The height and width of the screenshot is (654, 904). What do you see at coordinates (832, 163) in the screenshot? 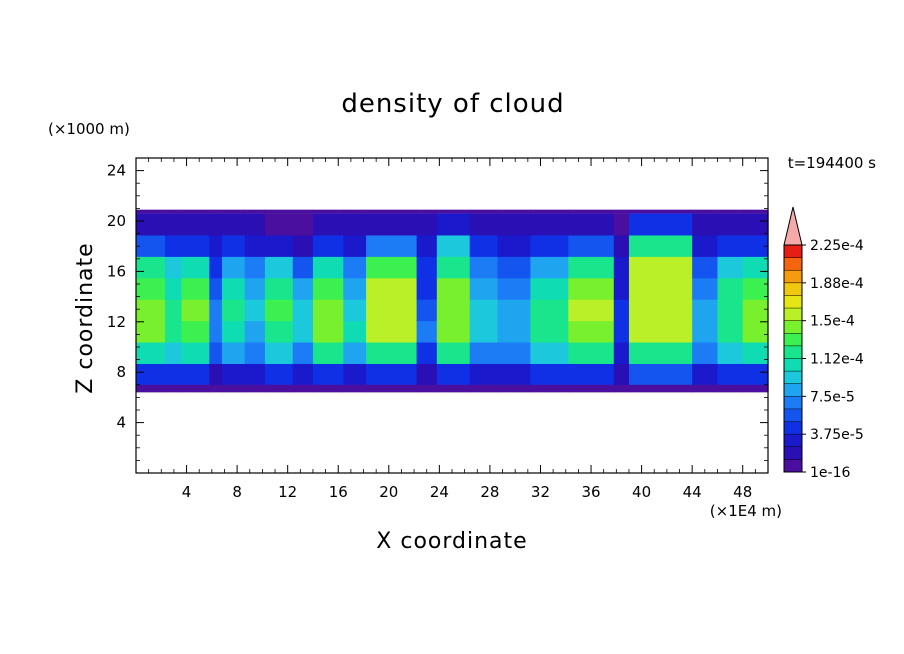
I see `time-label: t=194400 s` at bounding box center [832, 163].